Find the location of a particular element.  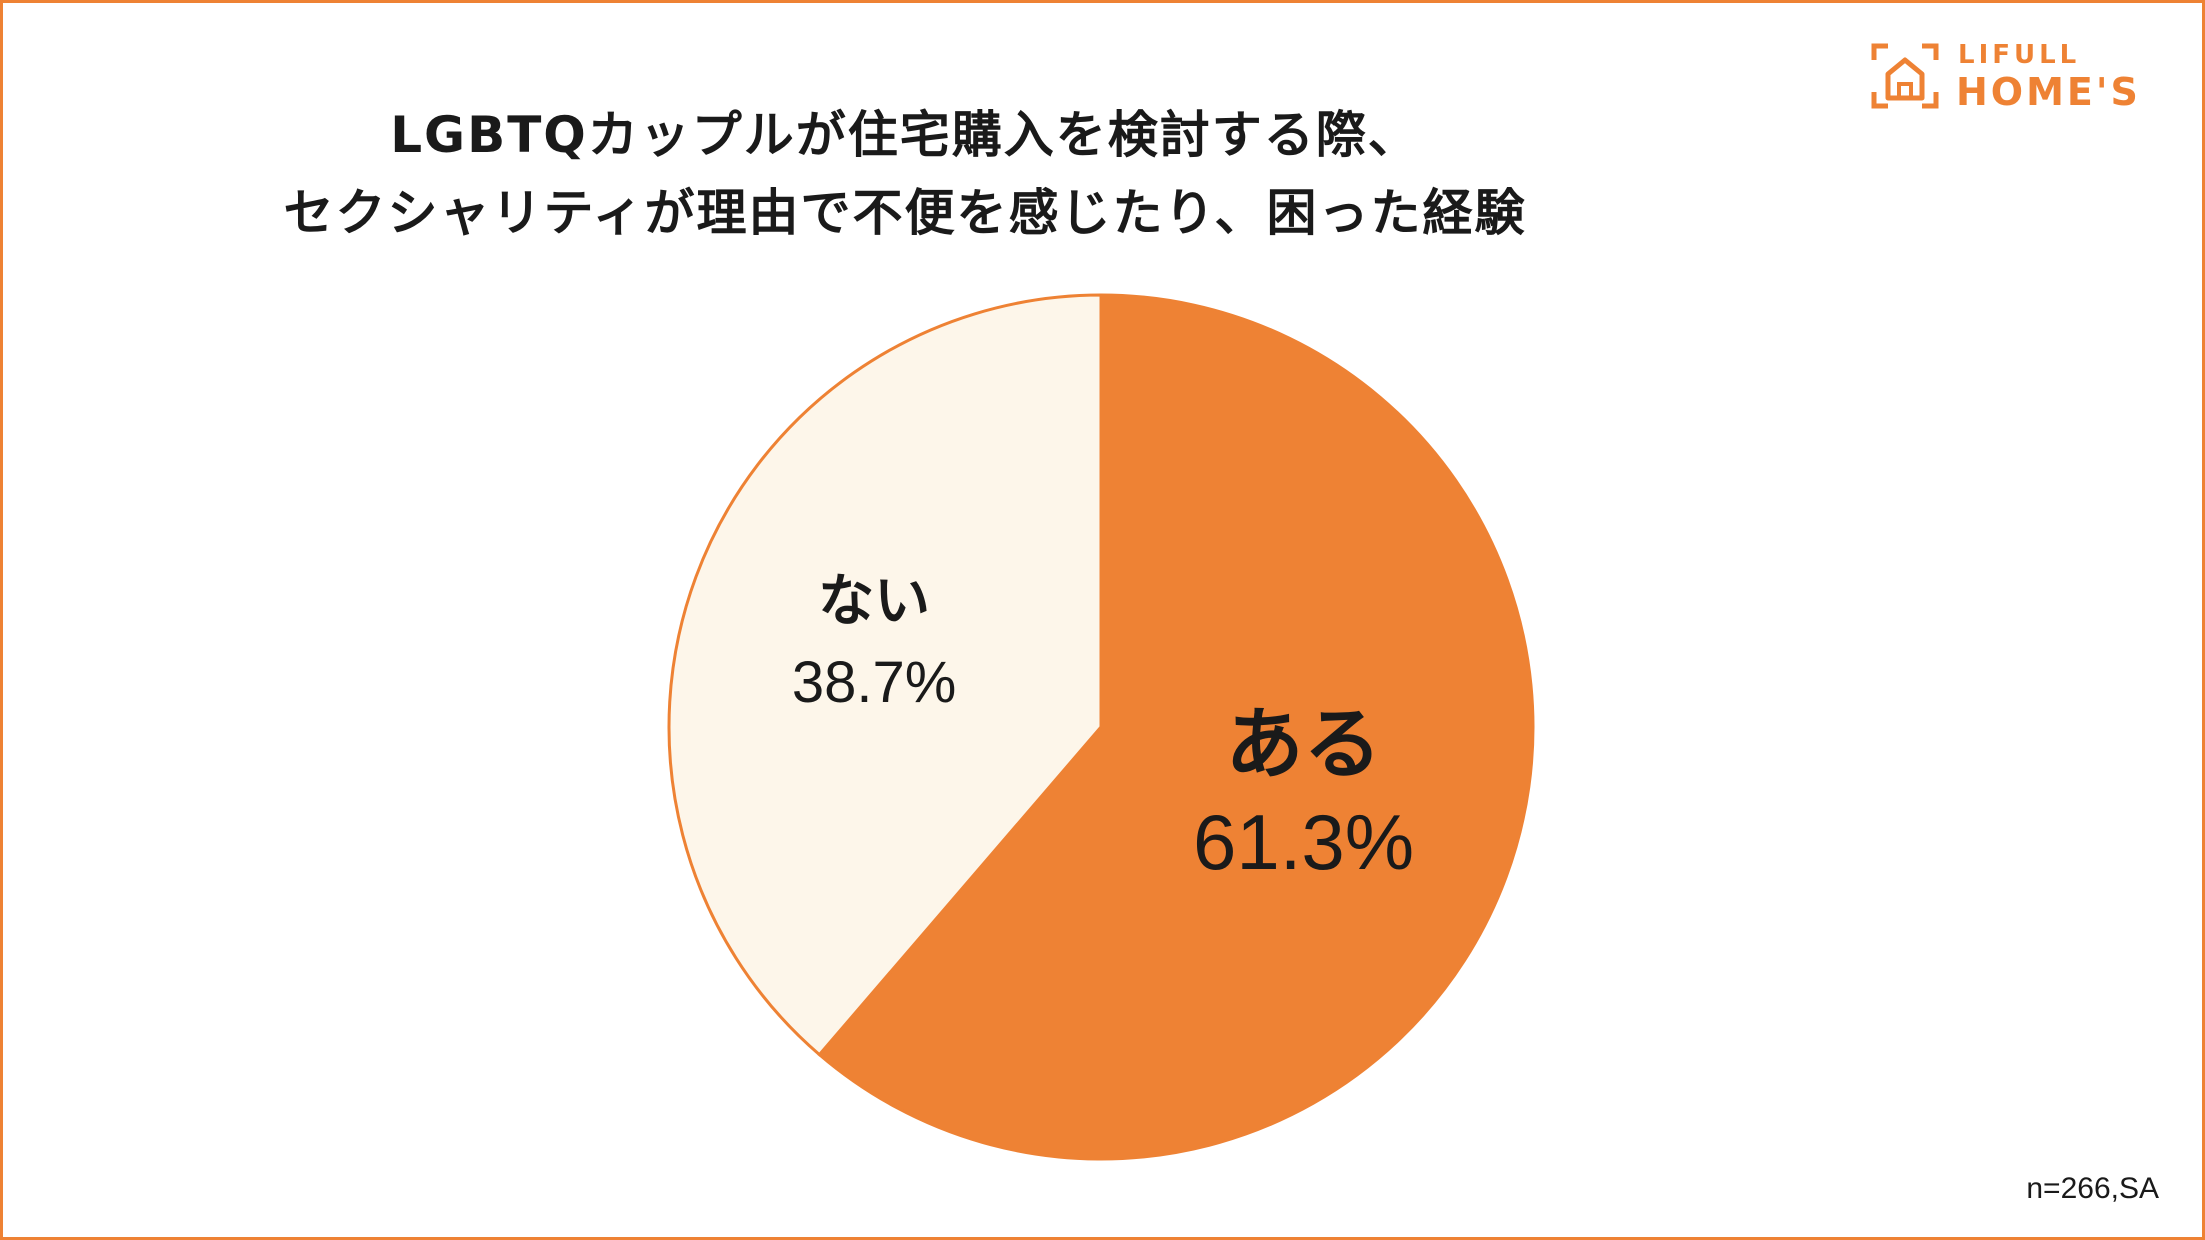

logo-text-top: LIFULL is located at coordinates (2019, 55).